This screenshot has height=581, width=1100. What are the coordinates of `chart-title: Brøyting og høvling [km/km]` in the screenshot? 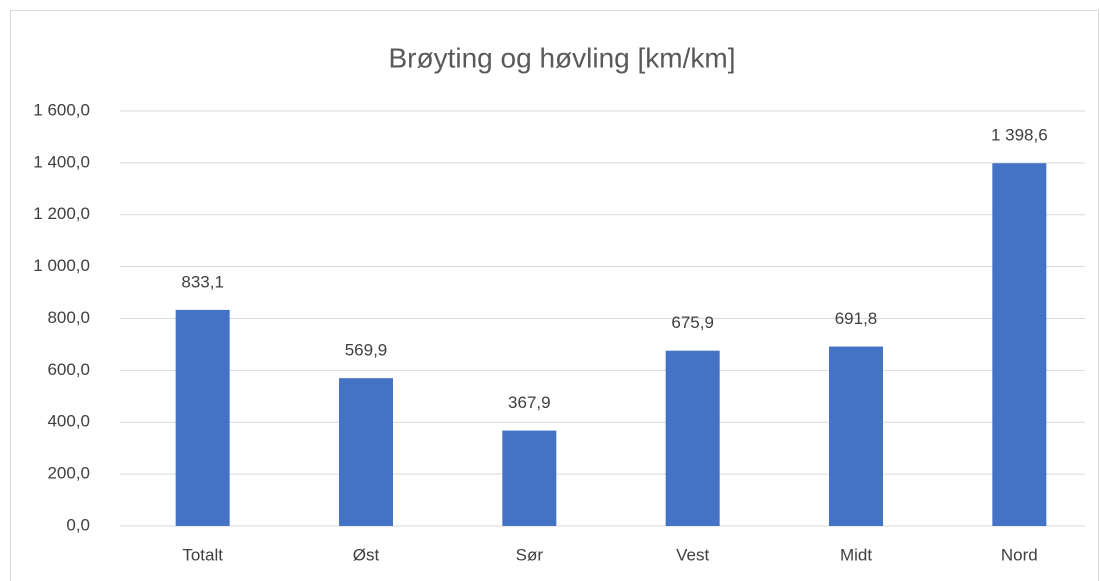 It's located at (562, 57).